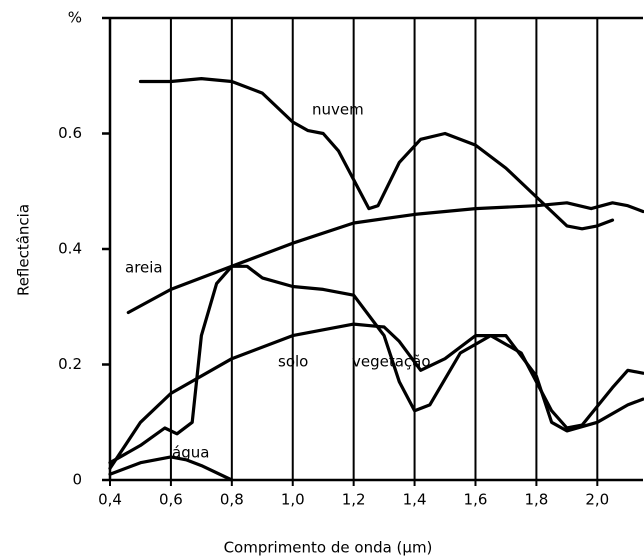  I want to click on x-tick-label: 0,8, so click(232, 500).